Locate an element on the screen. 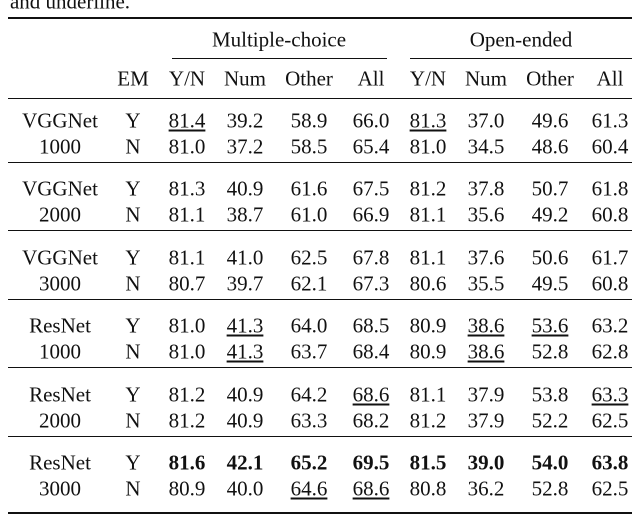  cell-value: 61.0 is located at coordinates (309, 214).